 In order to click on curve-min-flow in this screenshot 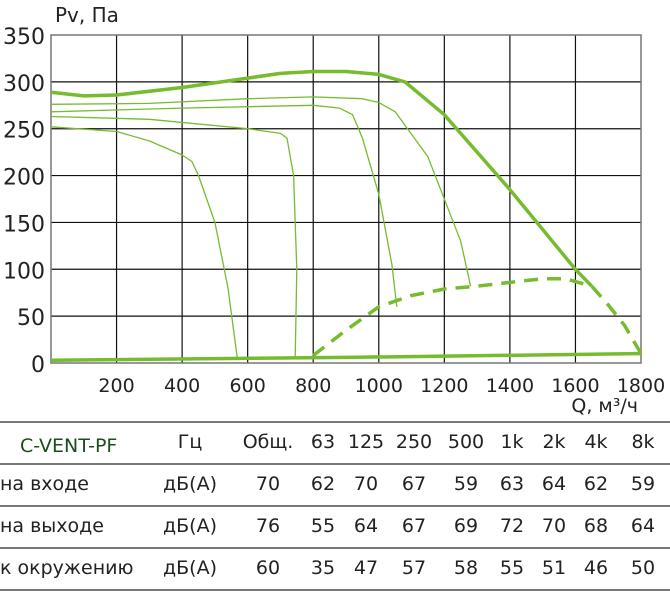, I will do `click(346, 356)`.